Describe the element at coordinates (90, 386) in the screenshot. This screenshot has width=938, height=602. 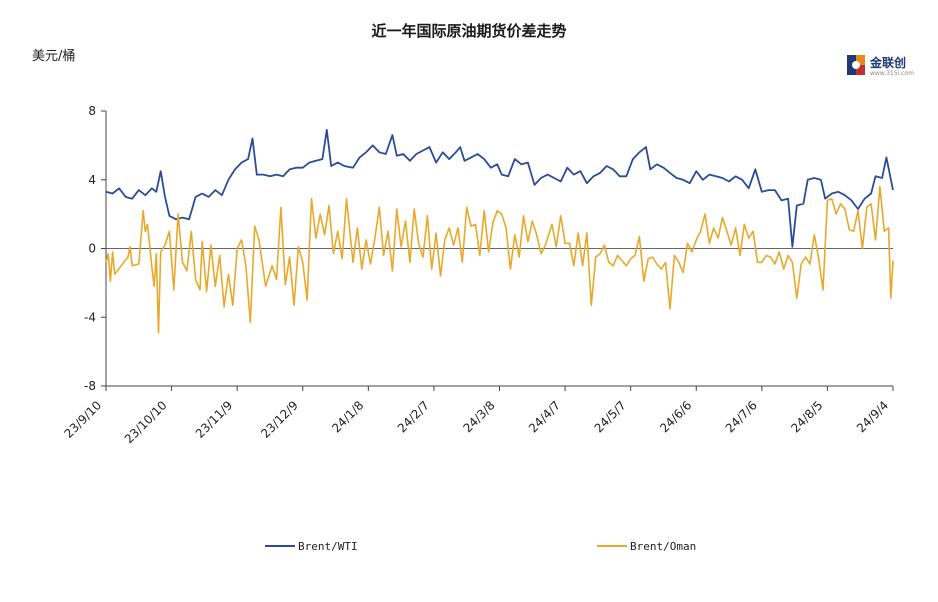
I see `y-tick-label: -8` at that location.